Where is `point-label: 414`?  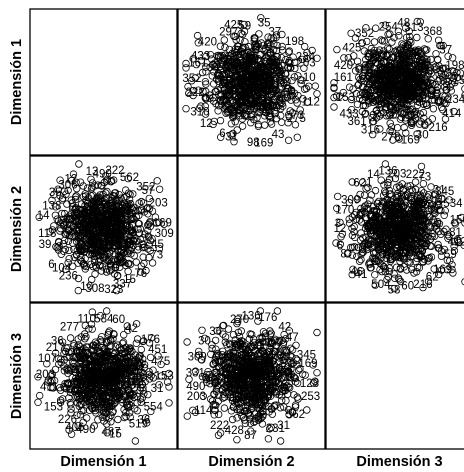
point-label: 414 is located at coordinates (452, 114).